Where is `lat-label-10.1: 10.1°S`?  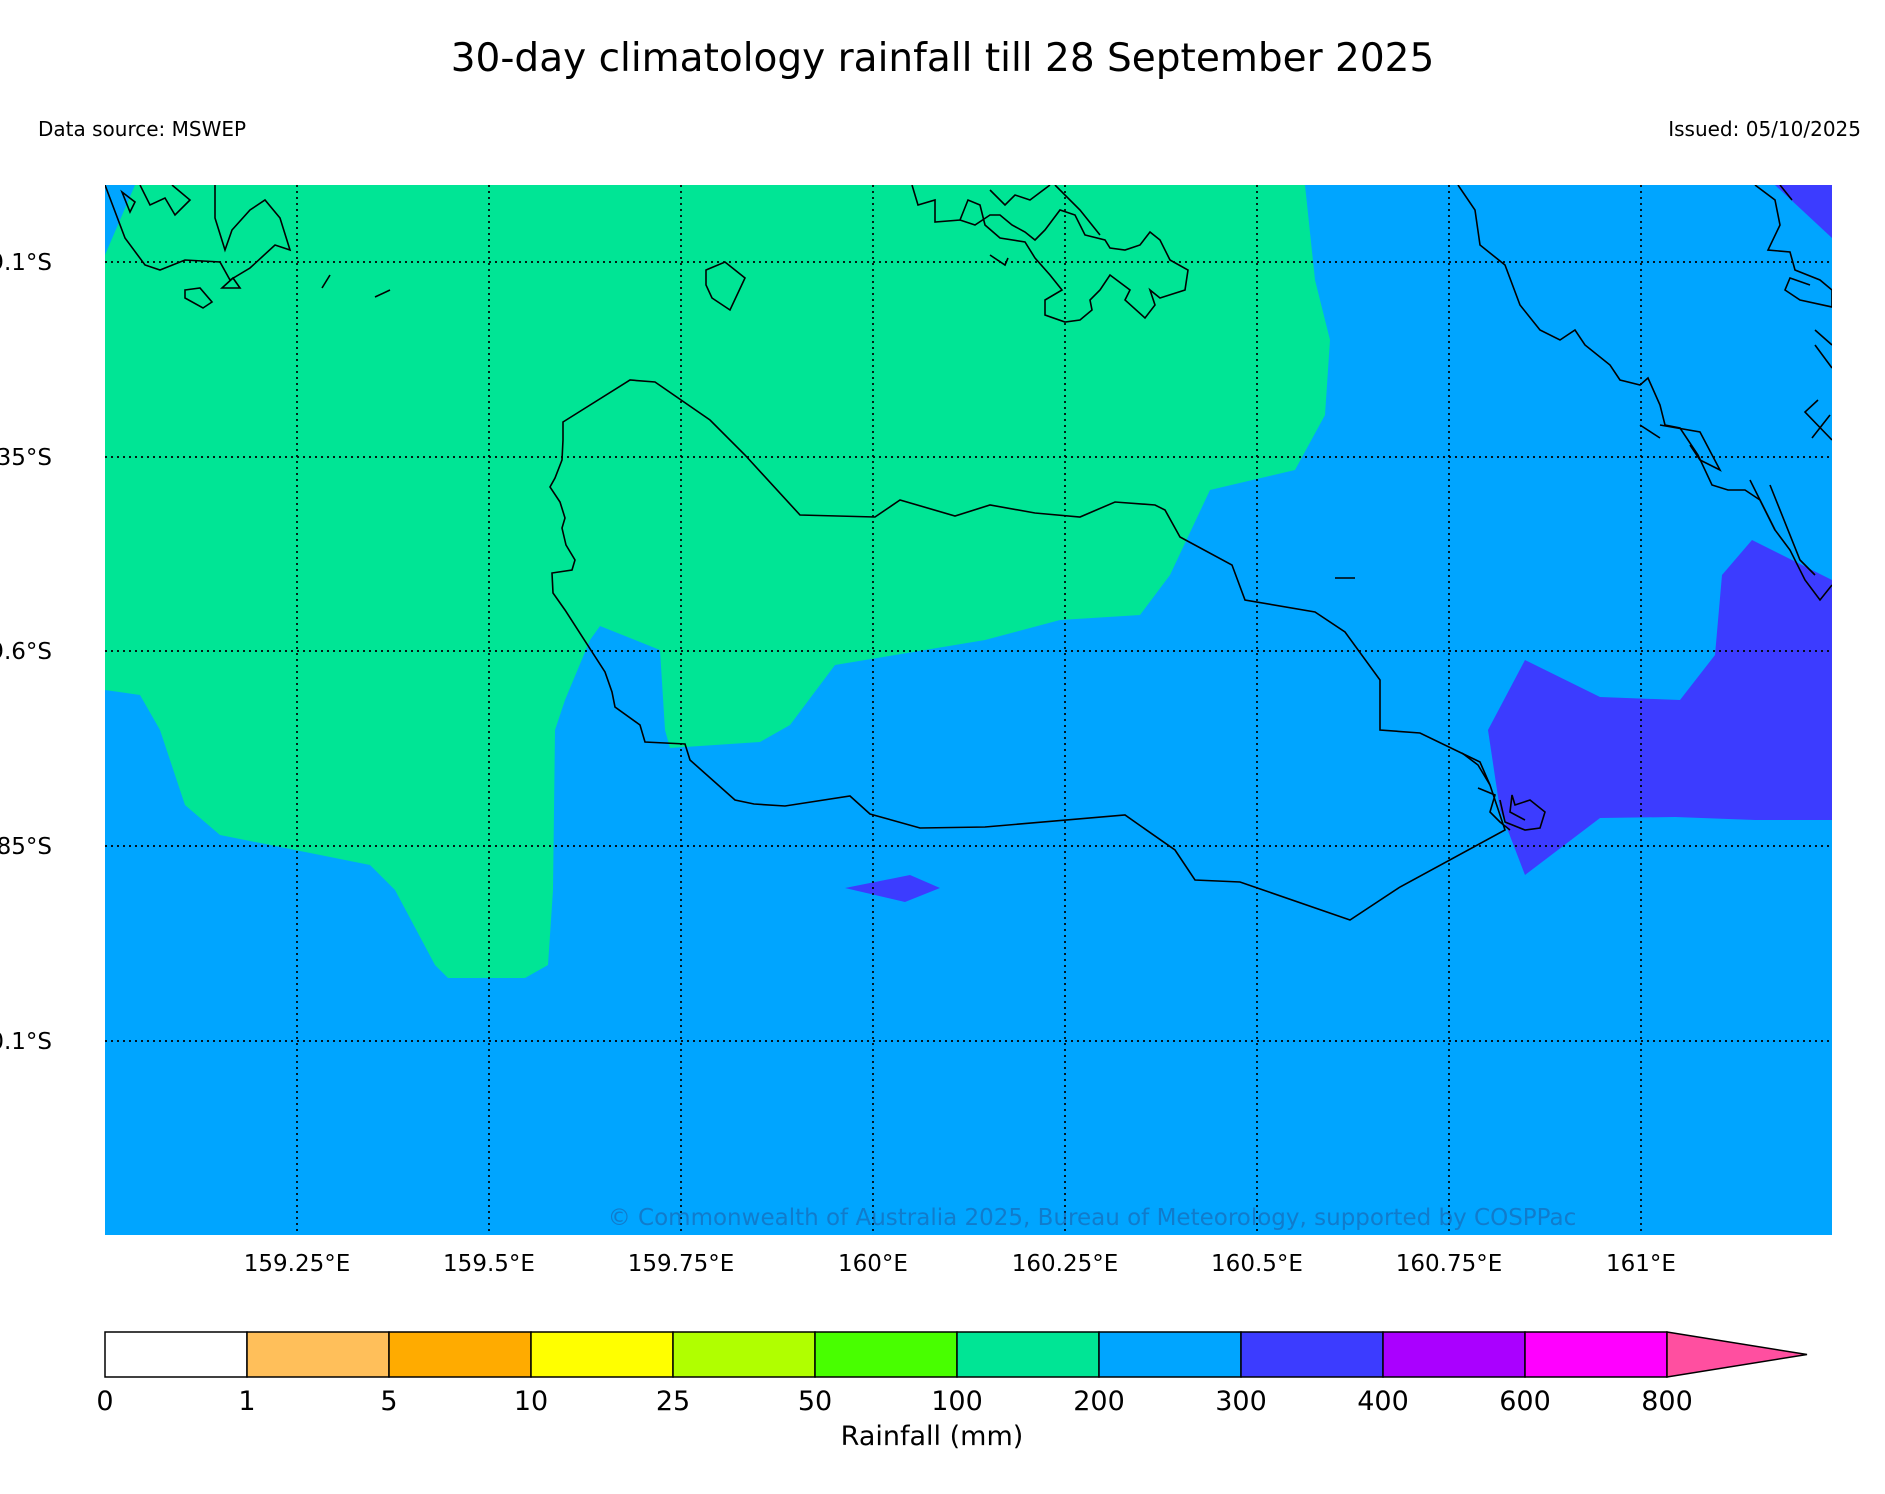
lat-label-10.1: 10.1°S is located at coordinates (26, 1042).